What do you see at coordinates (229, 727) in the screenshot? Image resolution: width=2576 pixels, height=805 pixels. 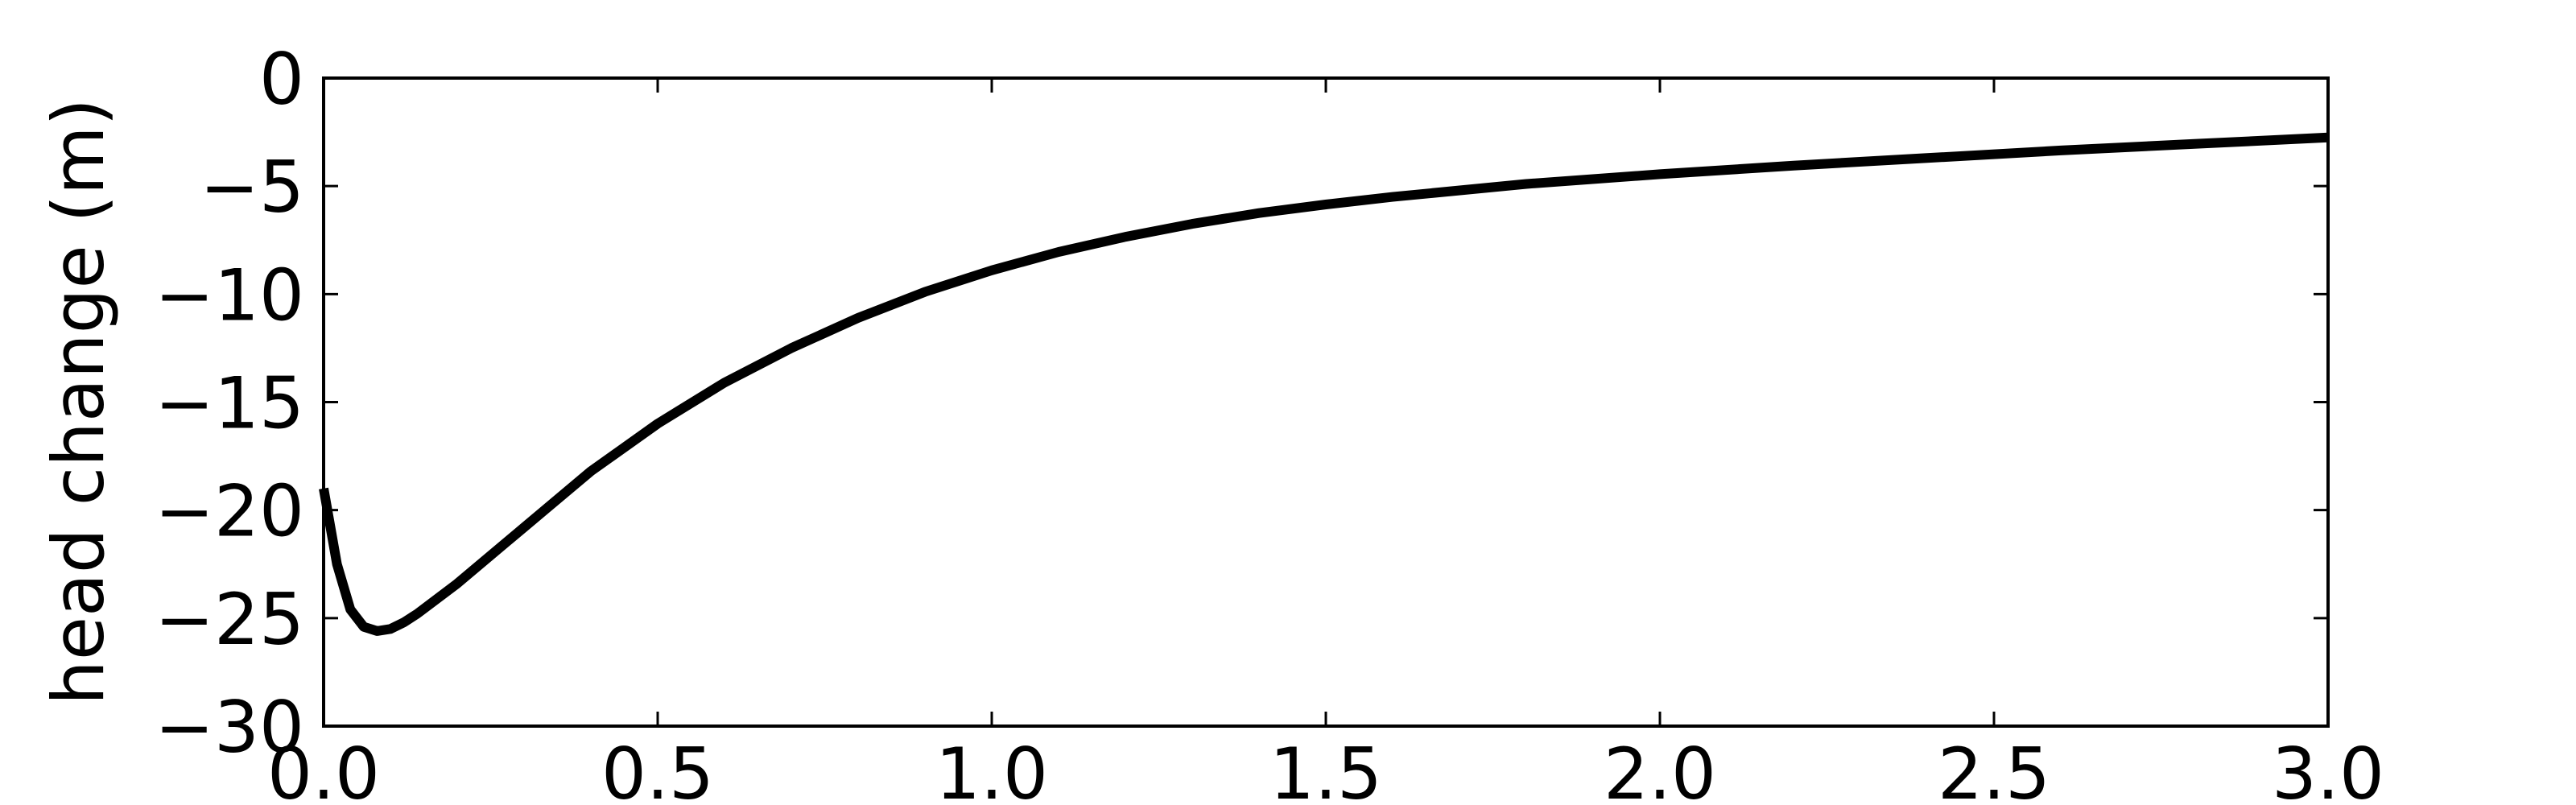 I see `y-tick-label: −30` at bounding box center [229, 727].